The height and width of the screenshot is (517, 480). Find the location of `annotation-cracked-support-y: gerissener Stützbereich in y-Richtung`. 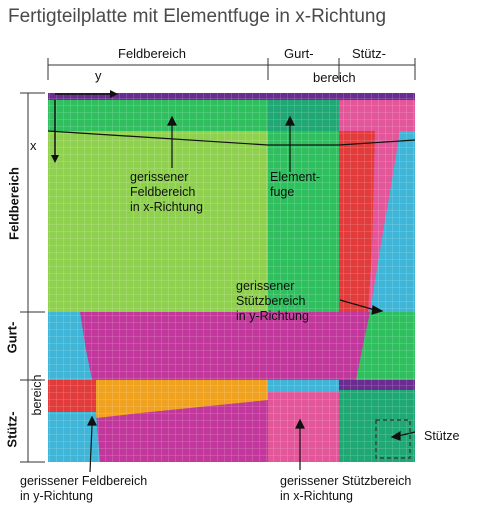

annotation-cracked-support-y: gerissener Stützbereich in y-Richtung is located at coordinates (272, 301).